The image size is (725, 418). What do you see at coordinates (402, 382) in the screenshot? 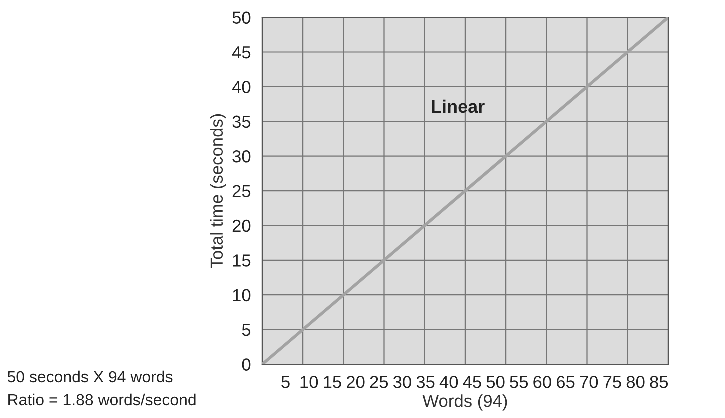
I see `x-tick-label: 30` at bounding box center [402, 382].